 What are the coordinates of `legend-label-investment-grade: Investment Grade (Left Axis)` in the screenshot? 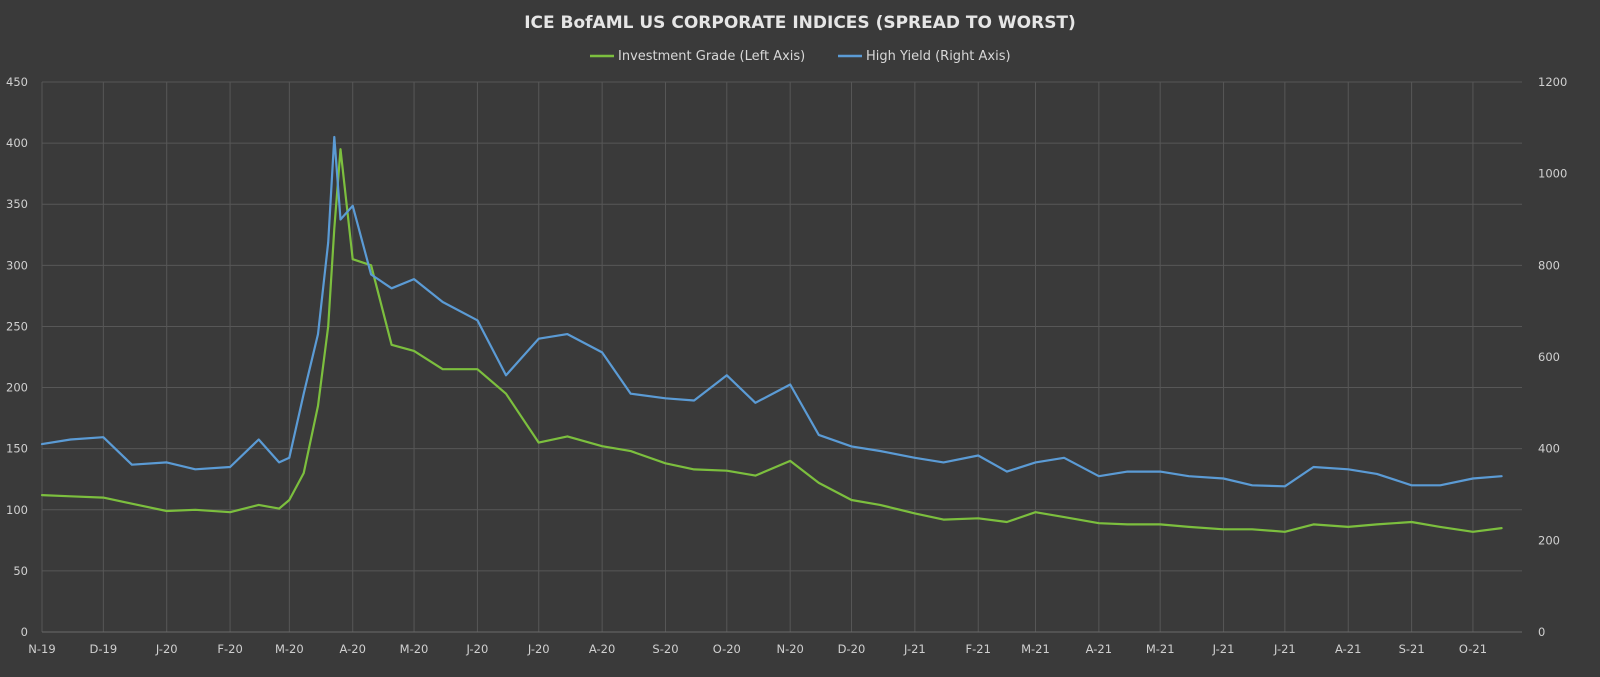 It's located at (711, 56).